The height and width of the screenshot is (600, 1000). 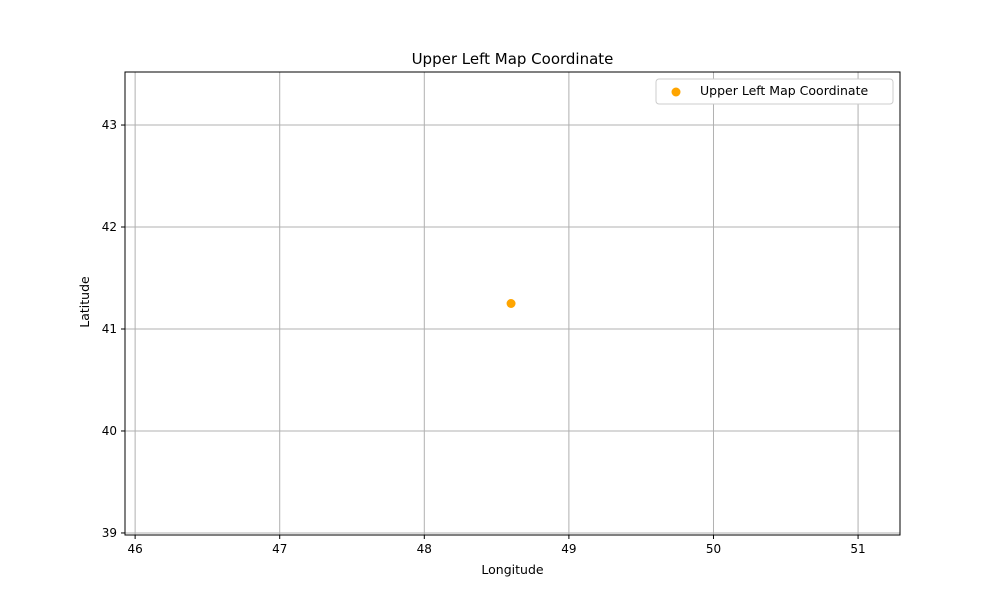 I want to click on legend-box, so click(x=774, y=91).